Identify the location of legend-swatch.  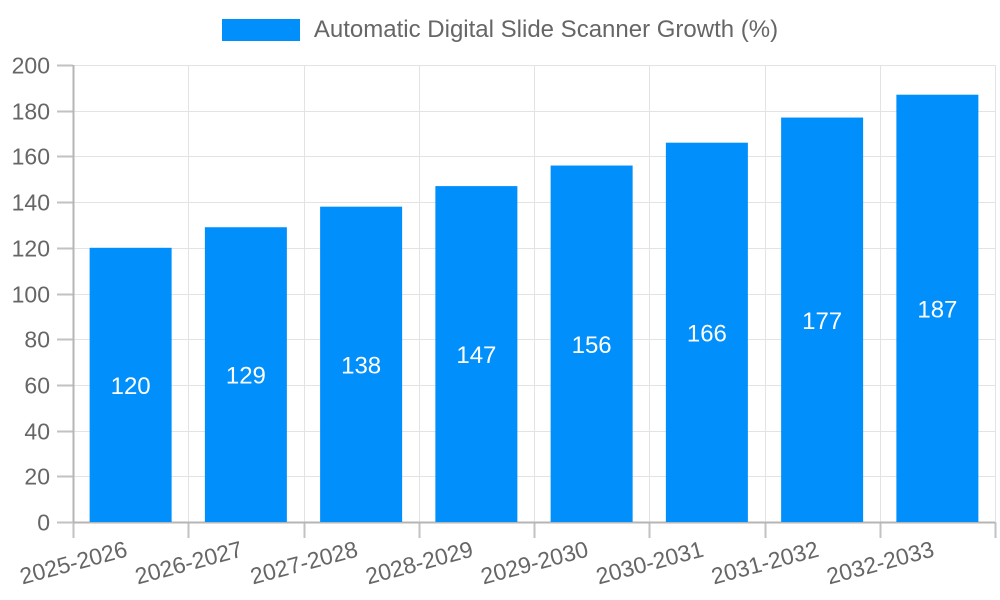
(260, 30).